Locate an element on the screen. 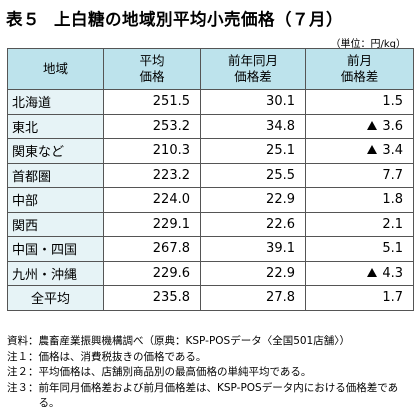 The height and width of the screenshot is (414, 420). total-row: 全平均 235.8 27.8 1.7 is located at coordinates (210, 298).